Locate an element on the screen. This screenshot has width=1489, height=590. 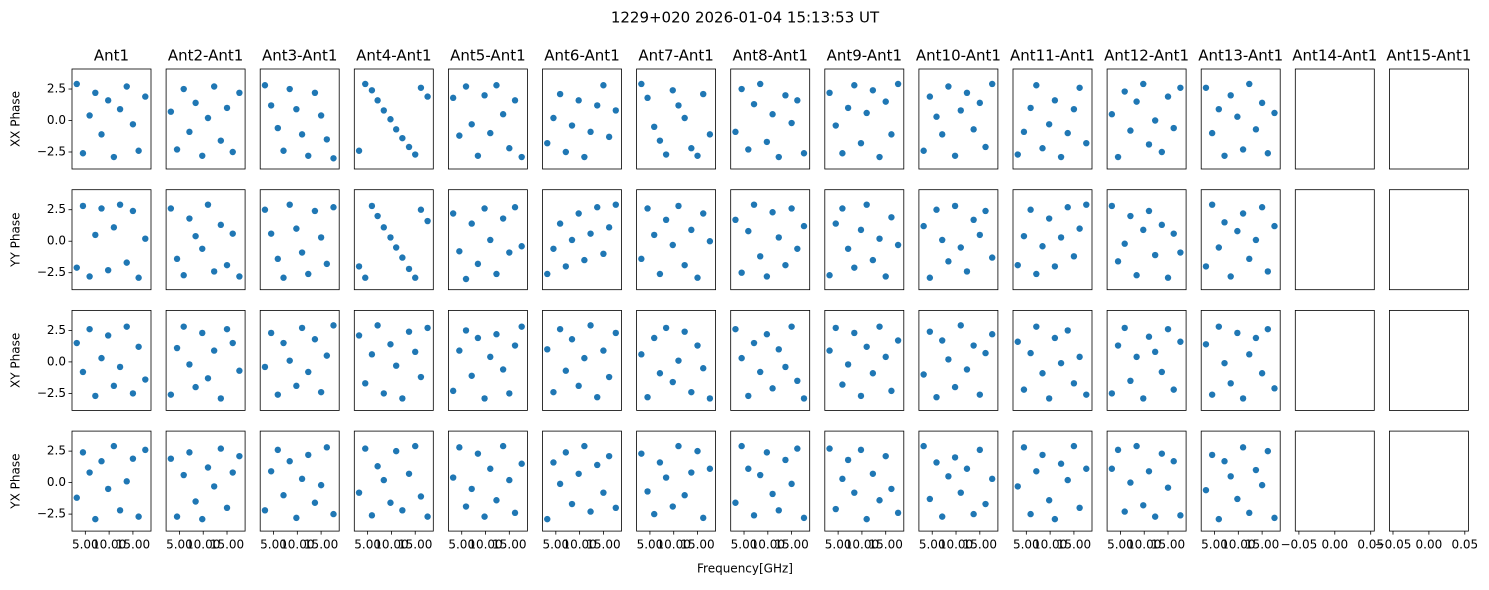
x-tick-label: 5.00 is located at coordinates (838, 545).